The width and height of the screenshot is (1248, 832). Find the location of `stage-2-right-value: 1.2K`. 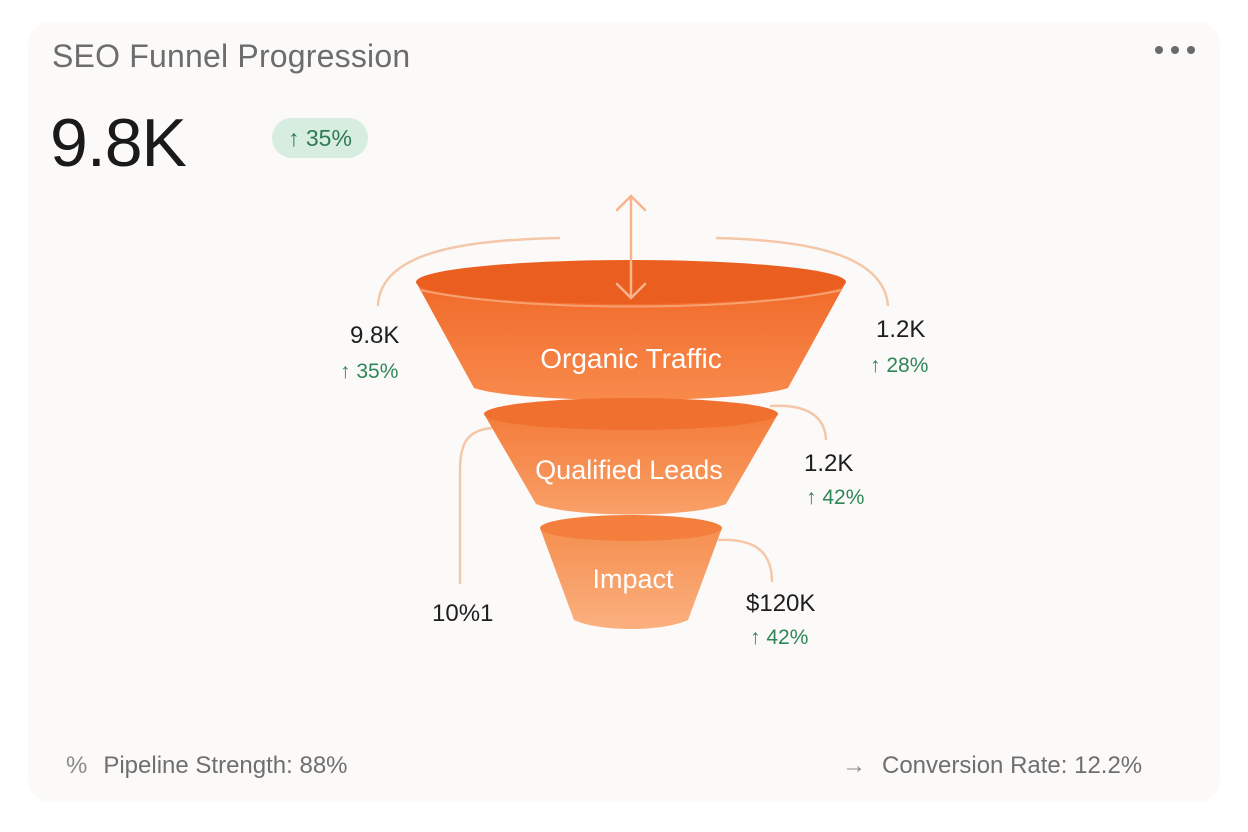

stage-2-right-value: 1.2K is located at coordinates (829, 463).